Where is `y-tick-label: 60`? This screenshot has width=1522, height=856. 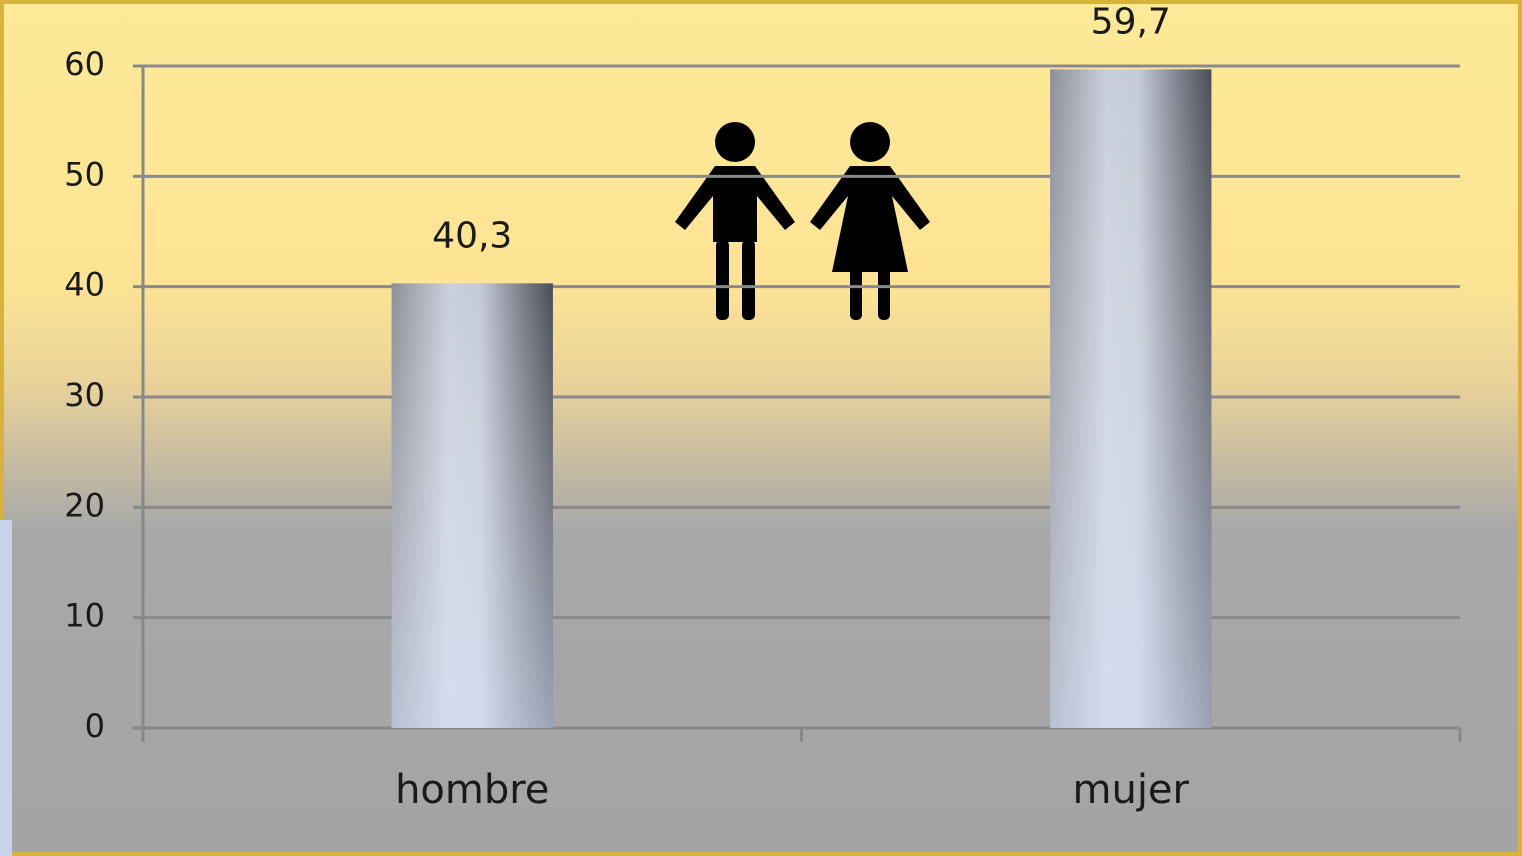 y-tick-label: 60 is located at coordinates (84, 64).